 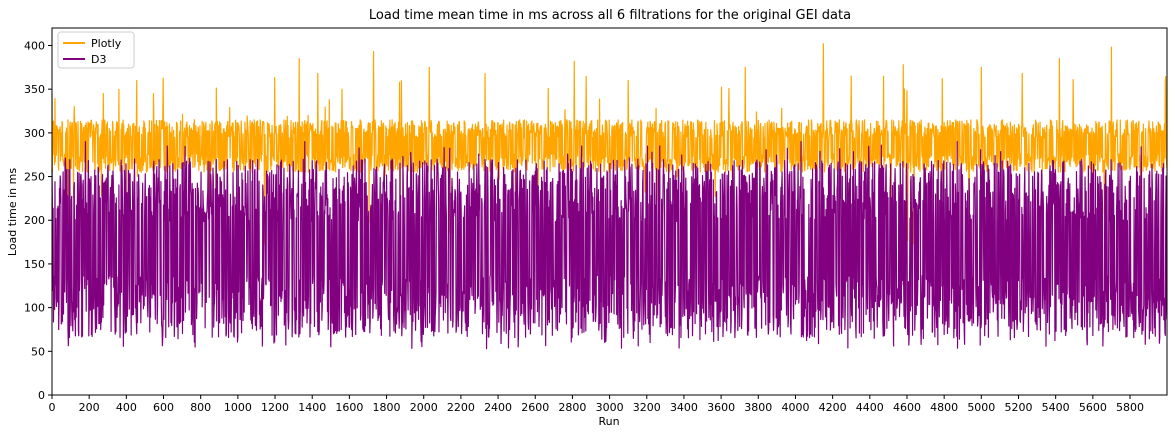 What do you see at coordinates (34, 264) in the screenshot?
I see `y-tick-label: 150` at bounding box center [34, 264].